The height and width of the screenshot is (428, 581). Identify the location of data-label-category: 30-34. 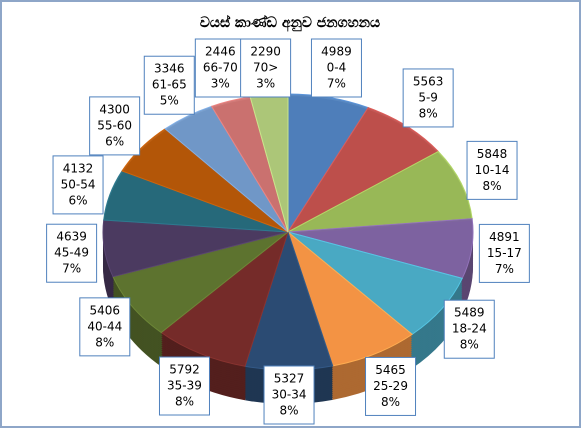
(289, 395).